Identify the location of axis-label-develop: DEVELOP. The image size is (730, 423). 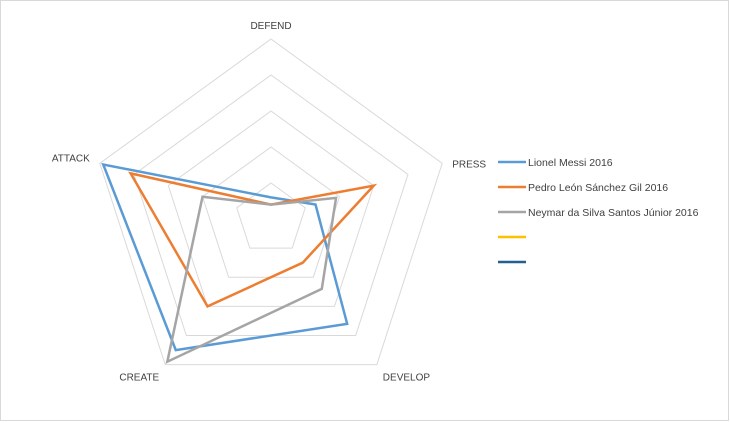
(407, 378).